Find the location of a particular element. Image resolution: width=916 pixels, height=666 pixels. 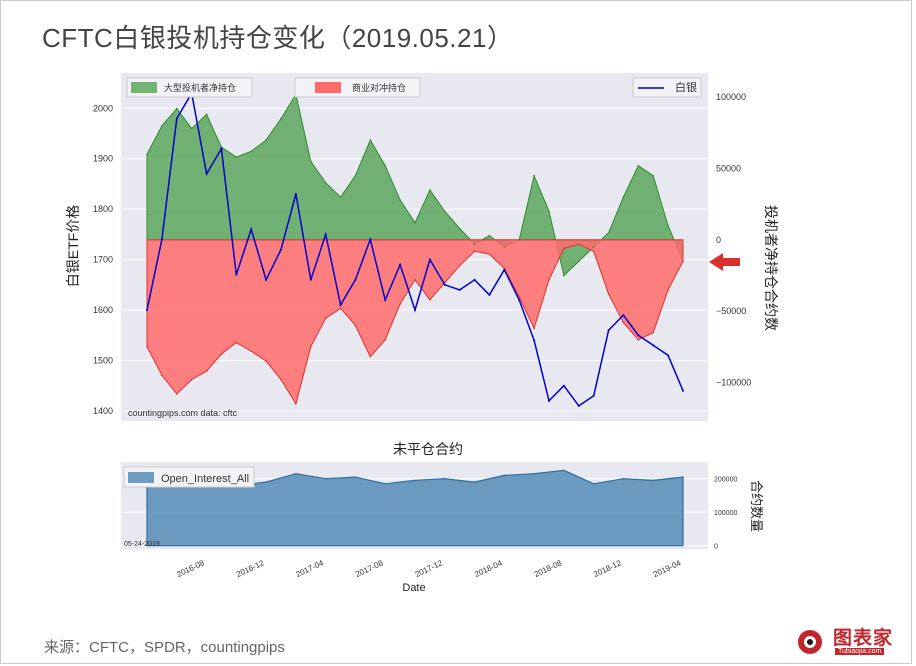

legend-label-oi: Open_Interest_All is located at coordinates (205, 479).